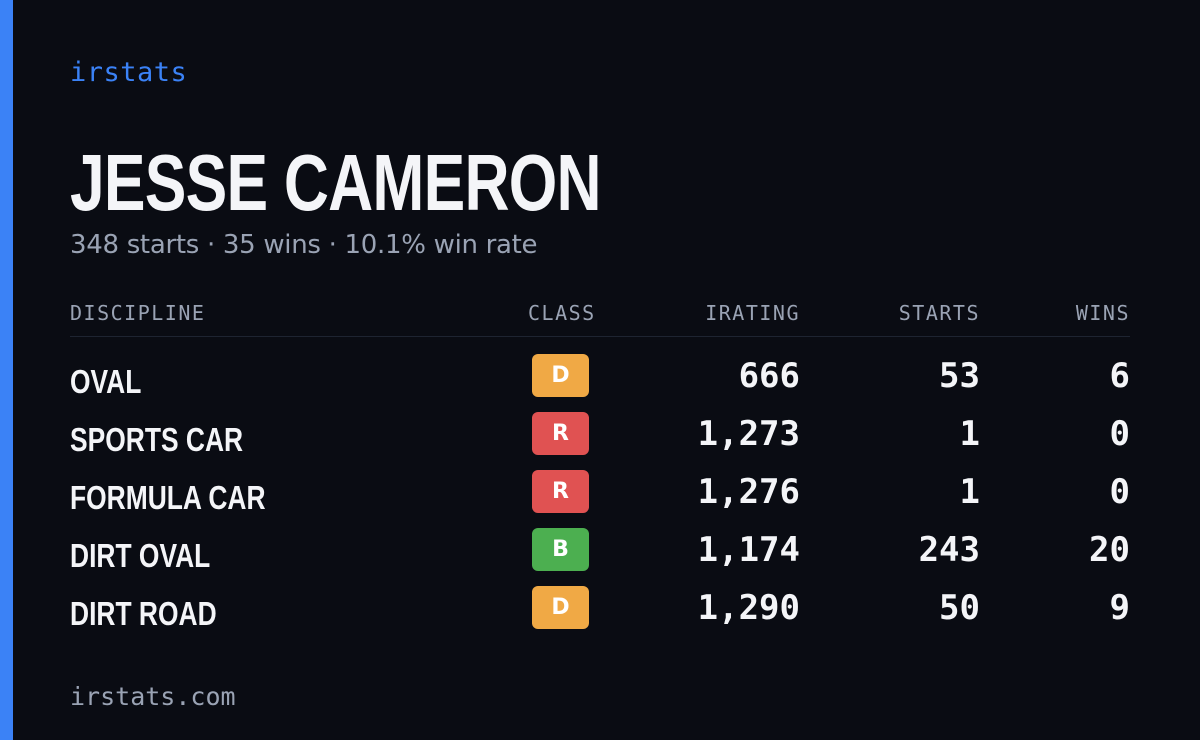 The image size is (1200, 740). What do you see at coordinates (6, 370) in the screenshot?
I see `accent-bar` at bounding box center [6, 370].